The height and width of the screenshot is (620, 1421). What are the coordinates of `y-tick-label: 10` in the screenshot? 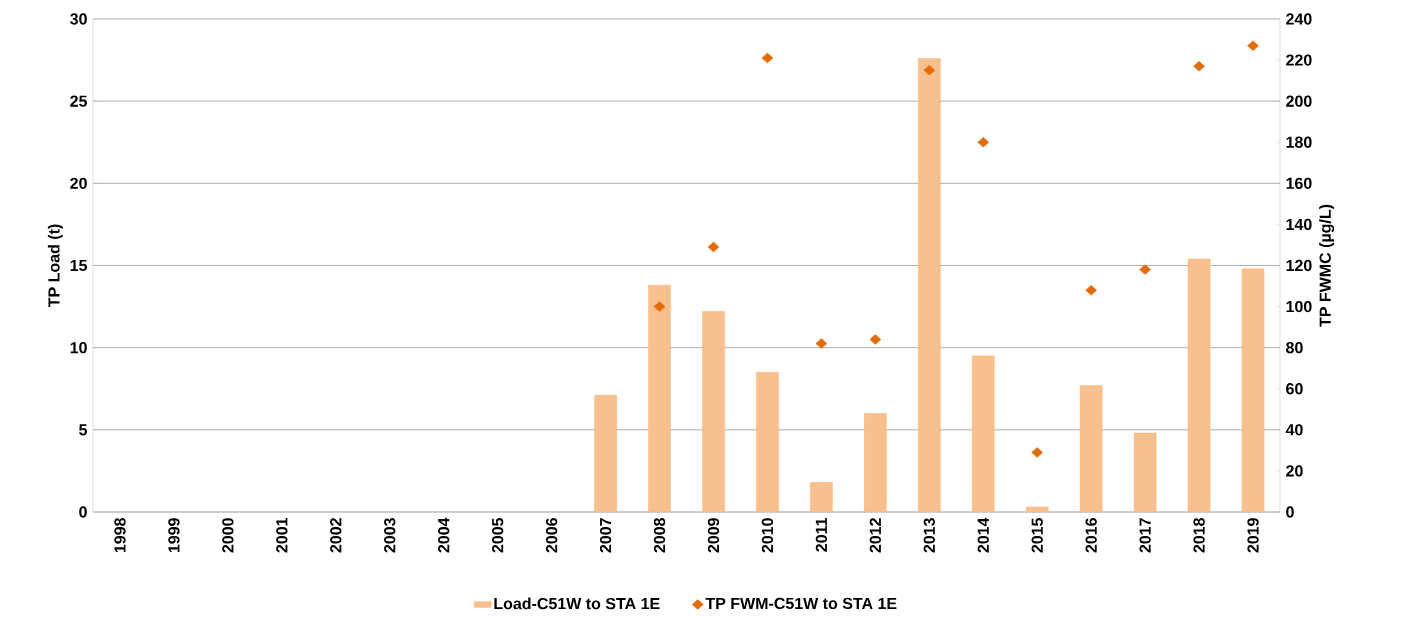 It's located at (78, 348).